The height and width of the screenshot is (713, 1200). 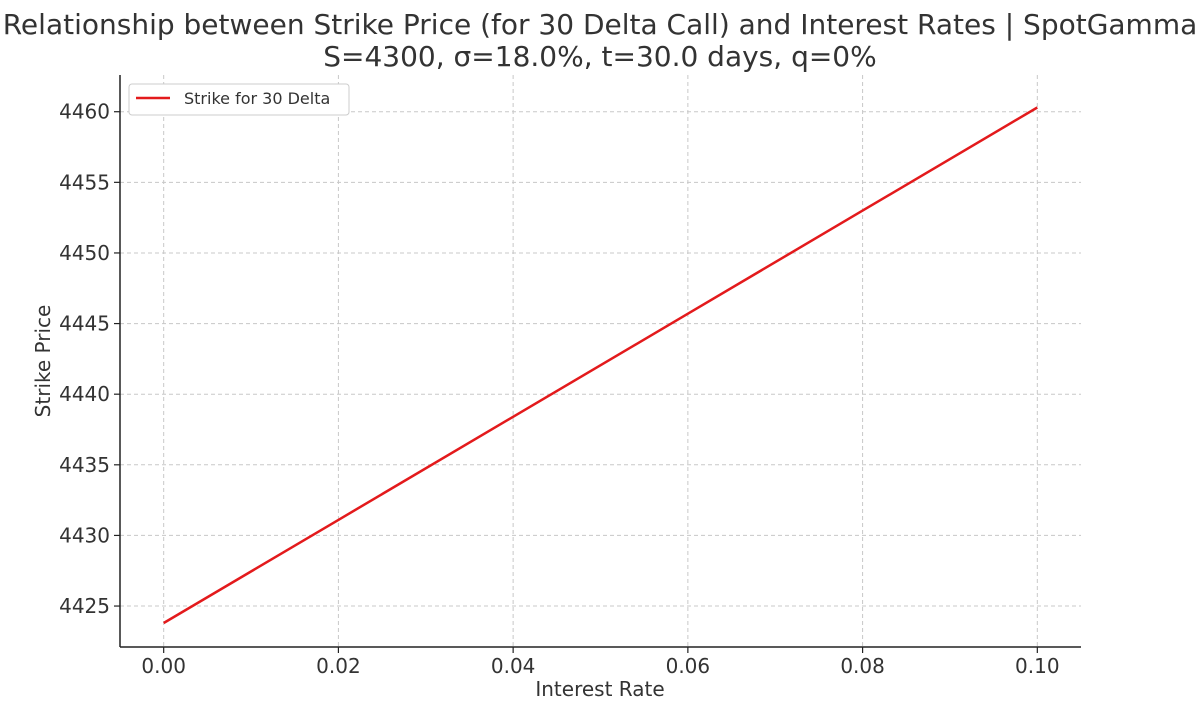 I want to click on y-tick-label: 4455, so click(x=84, y=182).